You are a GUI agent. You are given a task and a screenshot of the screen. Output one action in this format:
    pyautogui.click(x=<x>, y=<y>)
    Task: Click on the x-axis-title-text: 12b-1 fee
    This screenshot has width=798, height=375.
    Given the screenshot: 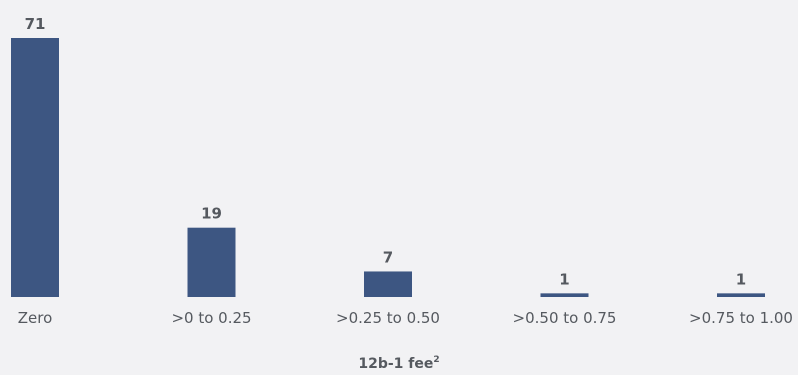 What is the action you would take?
    pyautogui.click(x=395, y=364)
    